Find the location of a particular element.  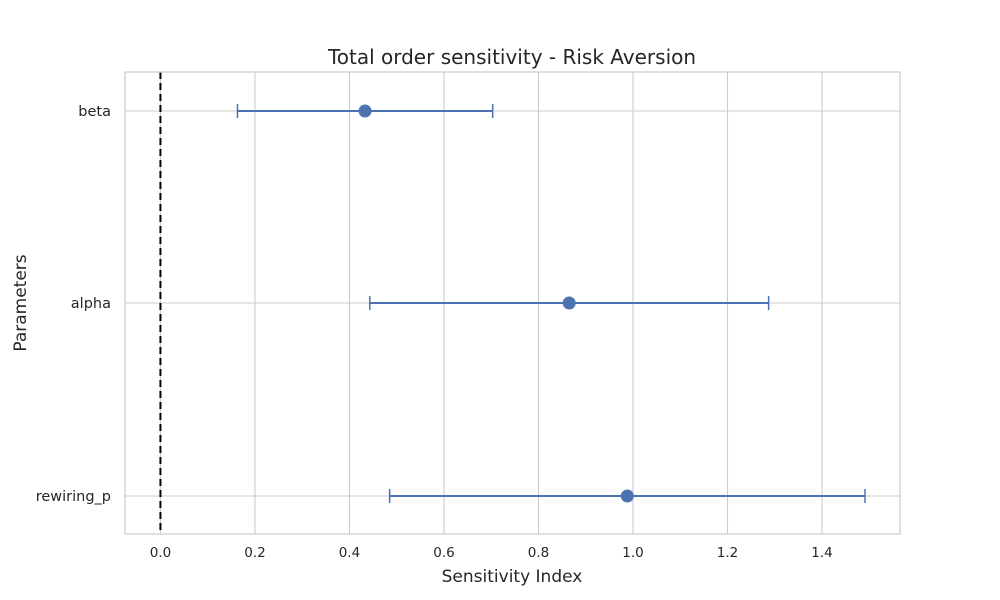

x-tick-label: 0.0 is located at coordinates (160, 553).